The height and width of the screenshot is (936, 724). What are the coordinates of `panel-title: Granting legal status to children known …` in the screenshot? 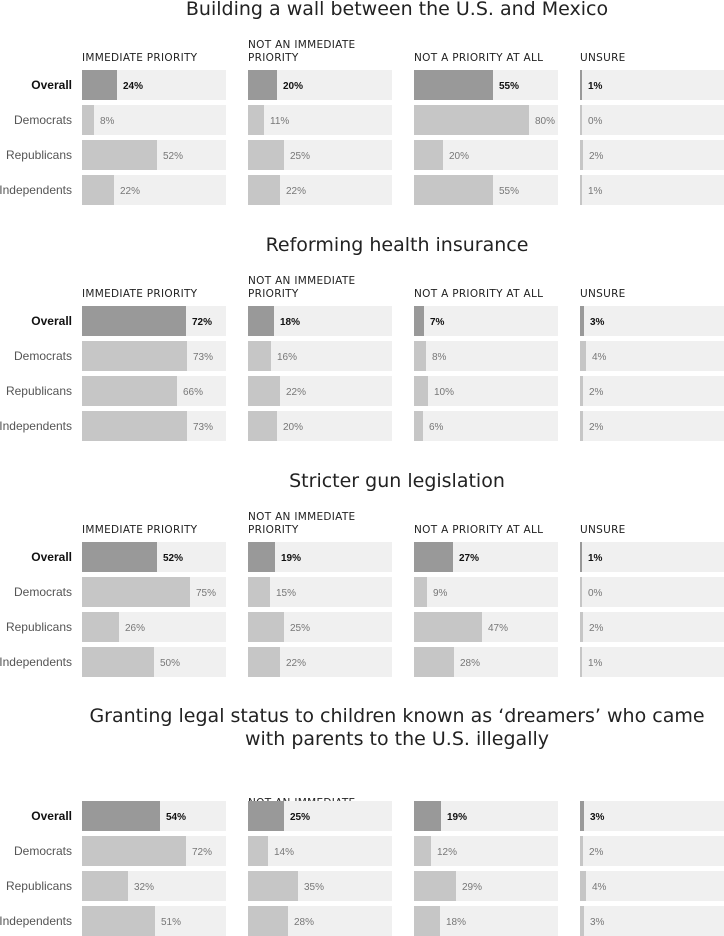 It's located at (396, 716).